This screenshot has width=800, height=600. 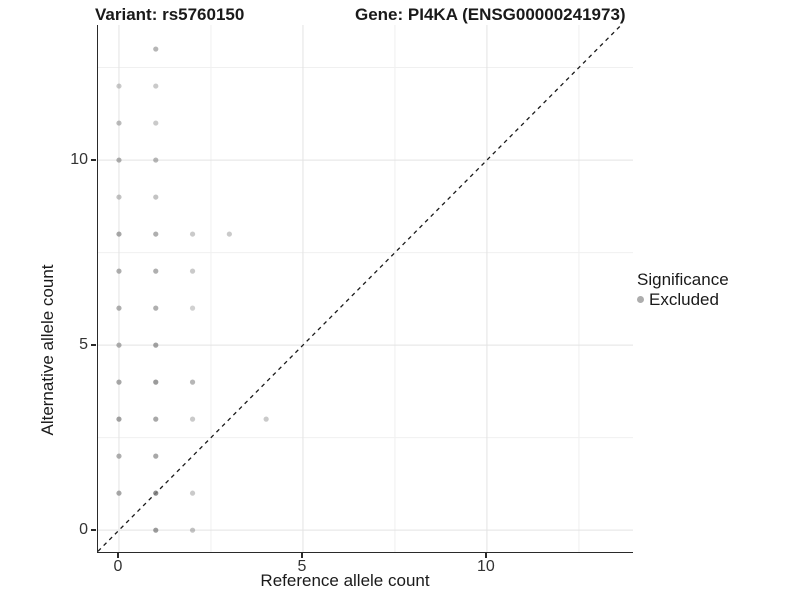 I want to click on legend-entry-excluded: Excluded, so click(x=683, y=299).